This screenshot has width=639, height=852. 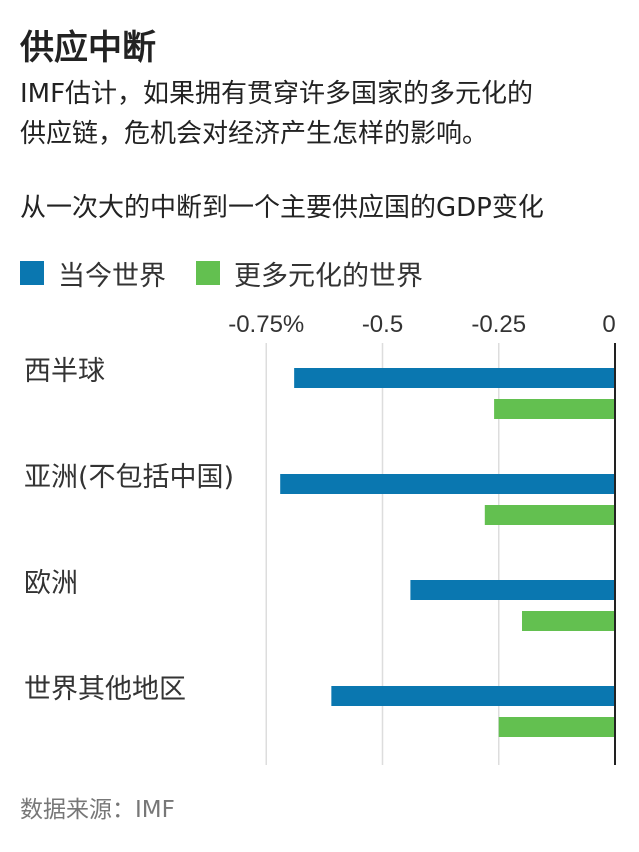 I want to click on subtitle-line: IMF估计，如果拥有贯穿许多国家的多元化的, so click(x=277, y=94).